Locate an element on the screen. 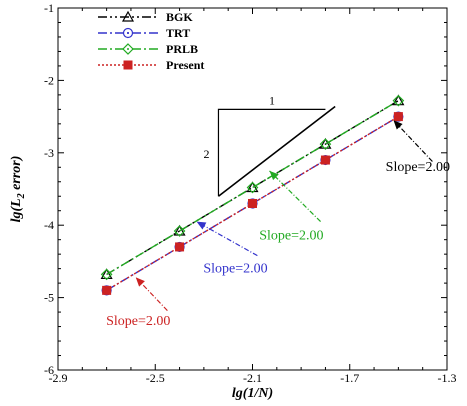  legend-label: BGK is located at coordinates (179, 17).